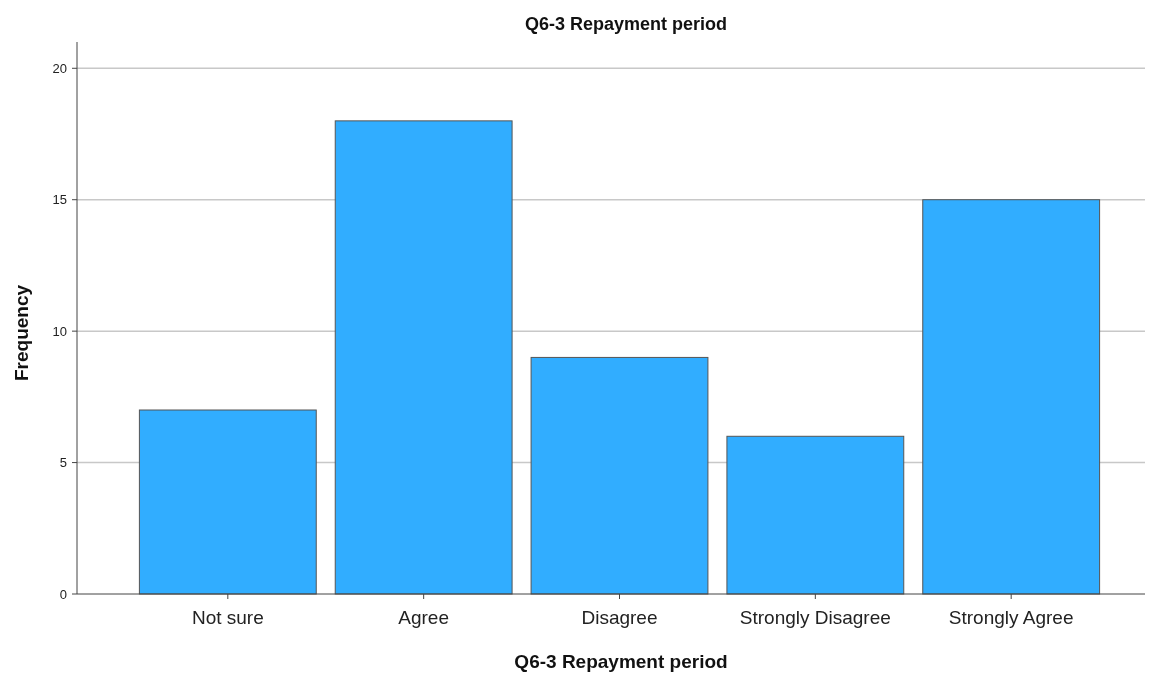  Describe the element at coordinates (621, 661) in the screenshot. I see `x-axis-title: Q6-3 Repayment period` at that location.